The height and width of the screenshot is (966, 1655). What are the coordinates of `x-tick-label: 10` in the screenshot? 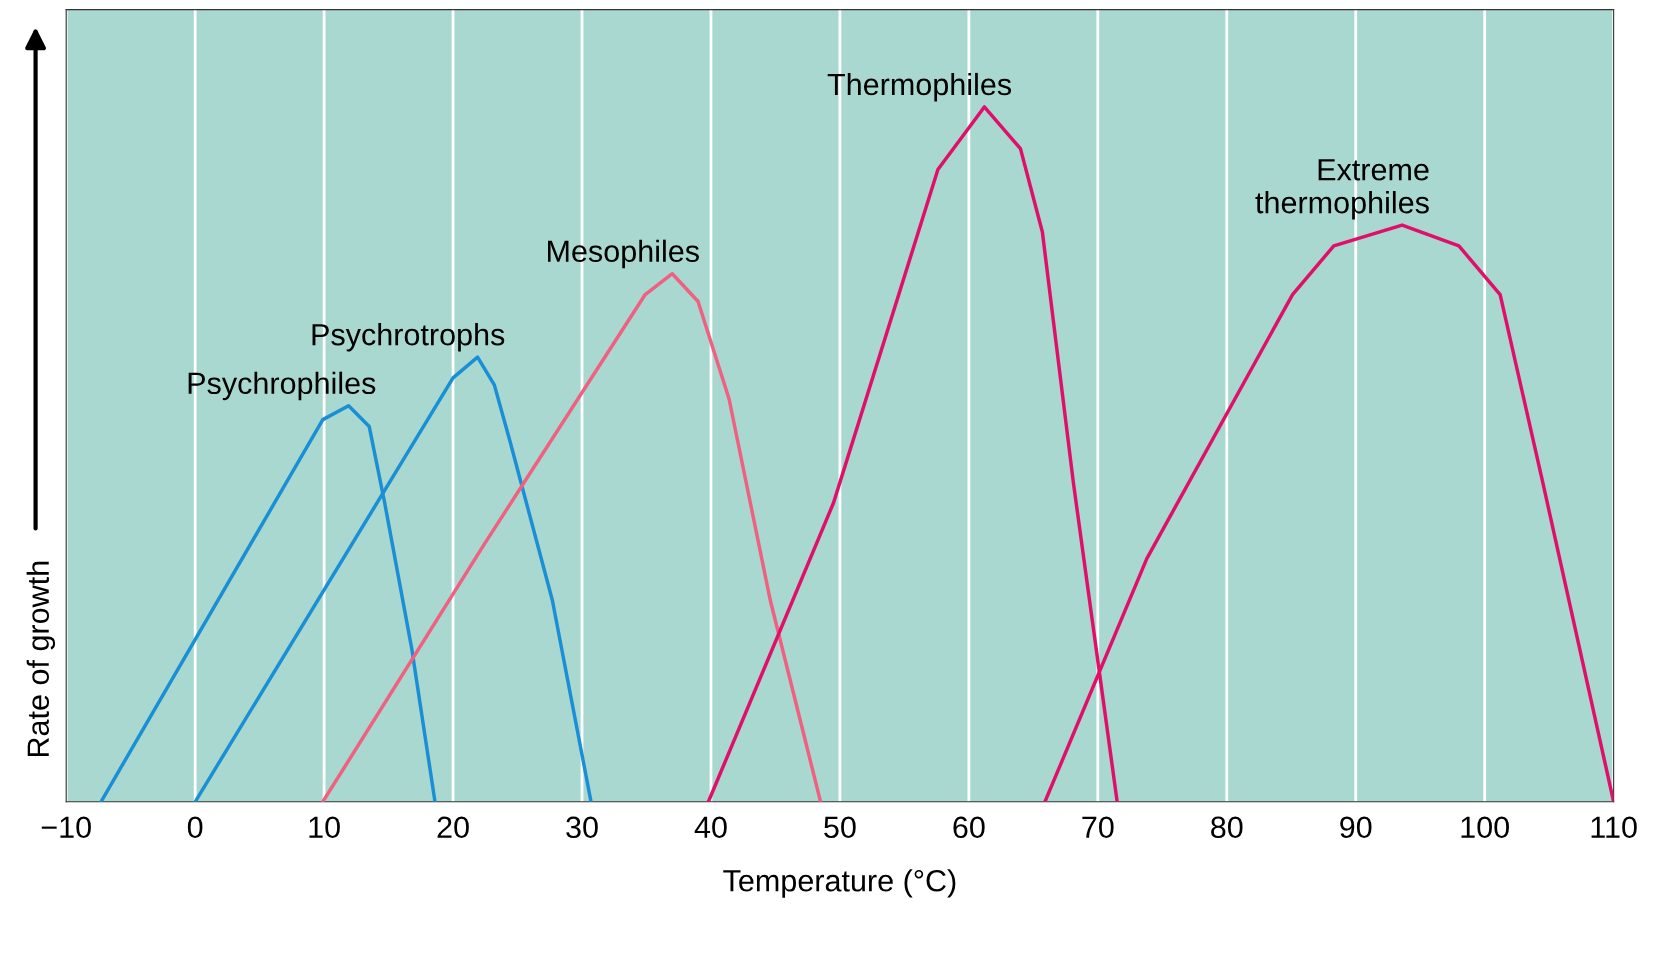 It's located at (324, 827).